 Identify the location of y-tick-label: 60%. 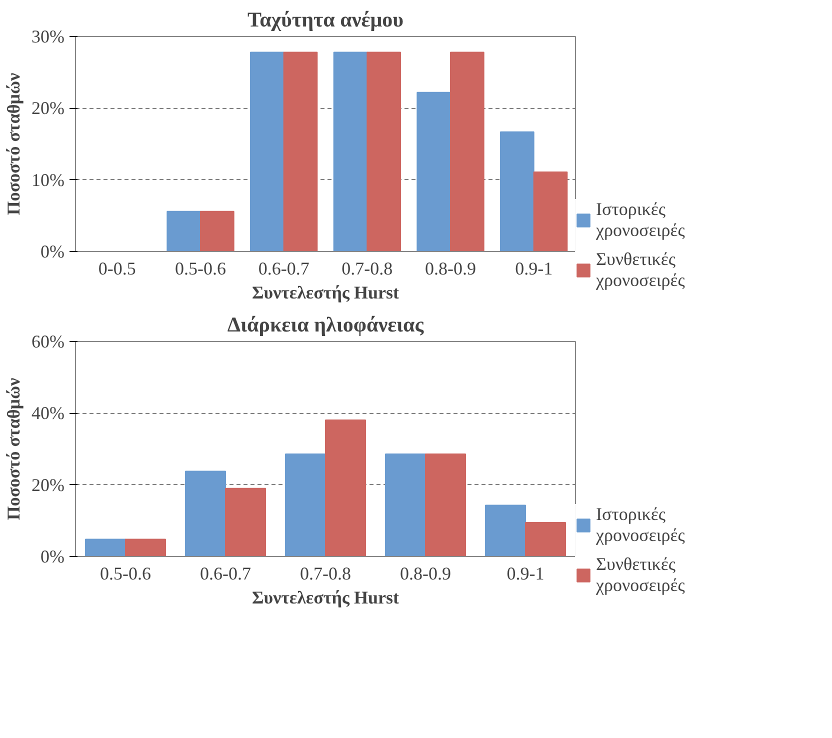
(48, 342).